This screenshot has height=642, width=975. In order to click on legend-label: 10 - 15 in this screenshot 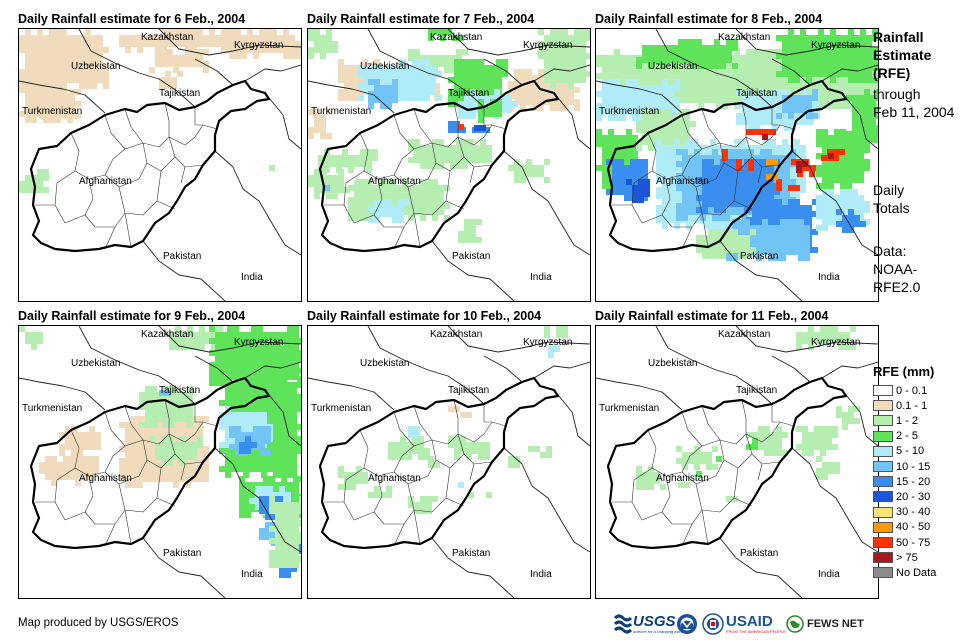, I will do `click(913, 466)`.